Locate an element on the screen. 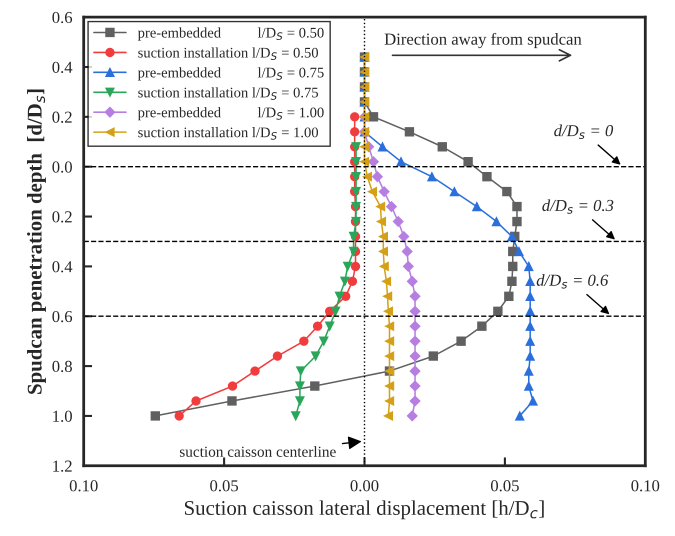 The image size is (675, 536). legend-label: suction installation l/D$_{S}$ = 1.00 is located at coordinates (228, 133).